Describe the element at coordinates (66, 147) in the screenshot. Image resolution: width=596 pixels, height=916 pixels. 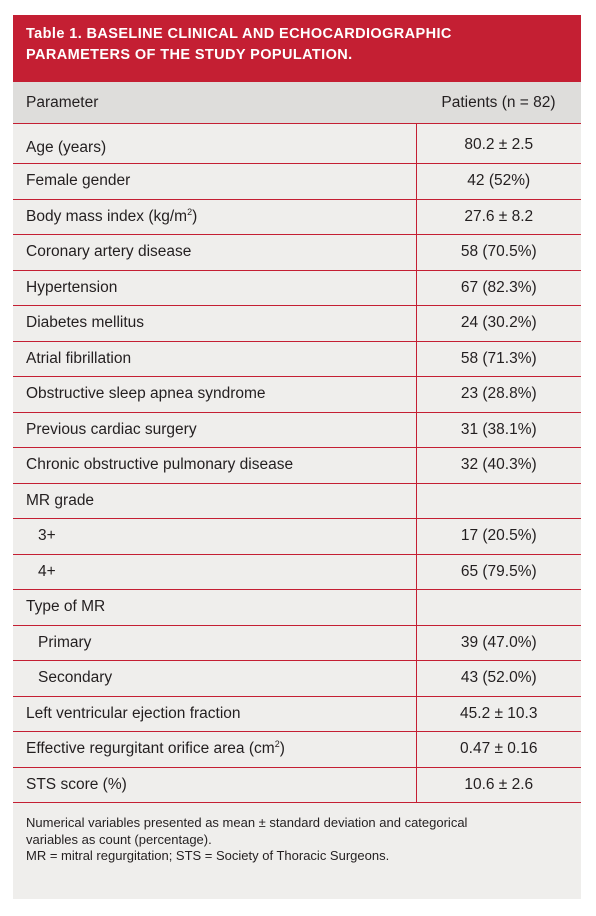
I see `row-label-text: Age (years)` at that location.